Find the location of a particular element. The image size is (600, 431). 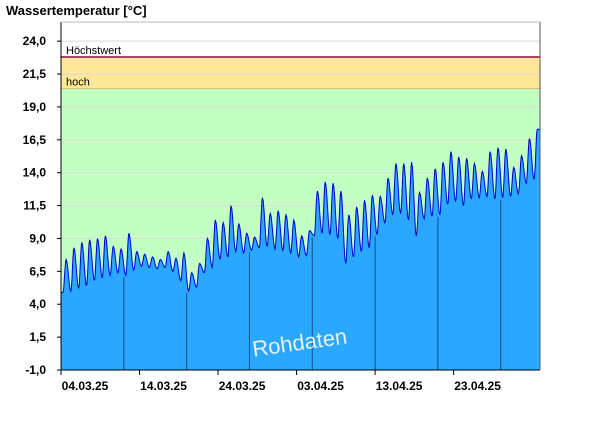

y-tick-label-6: 9,0 is located at coordinates (37, 238).